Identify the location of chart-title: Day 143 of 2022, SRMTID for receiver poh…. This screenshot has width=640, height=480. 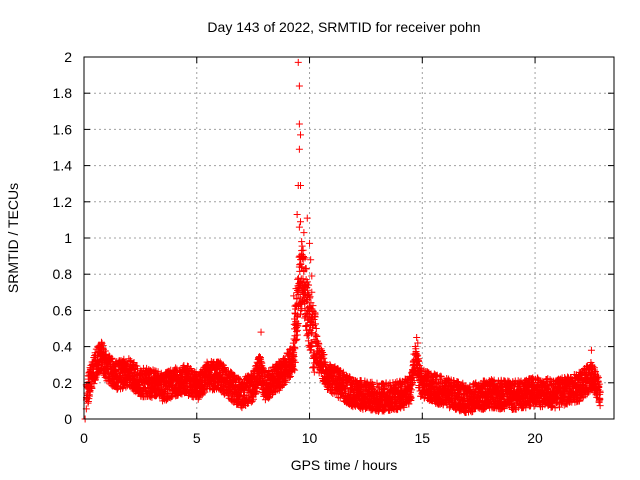
(343, 27).